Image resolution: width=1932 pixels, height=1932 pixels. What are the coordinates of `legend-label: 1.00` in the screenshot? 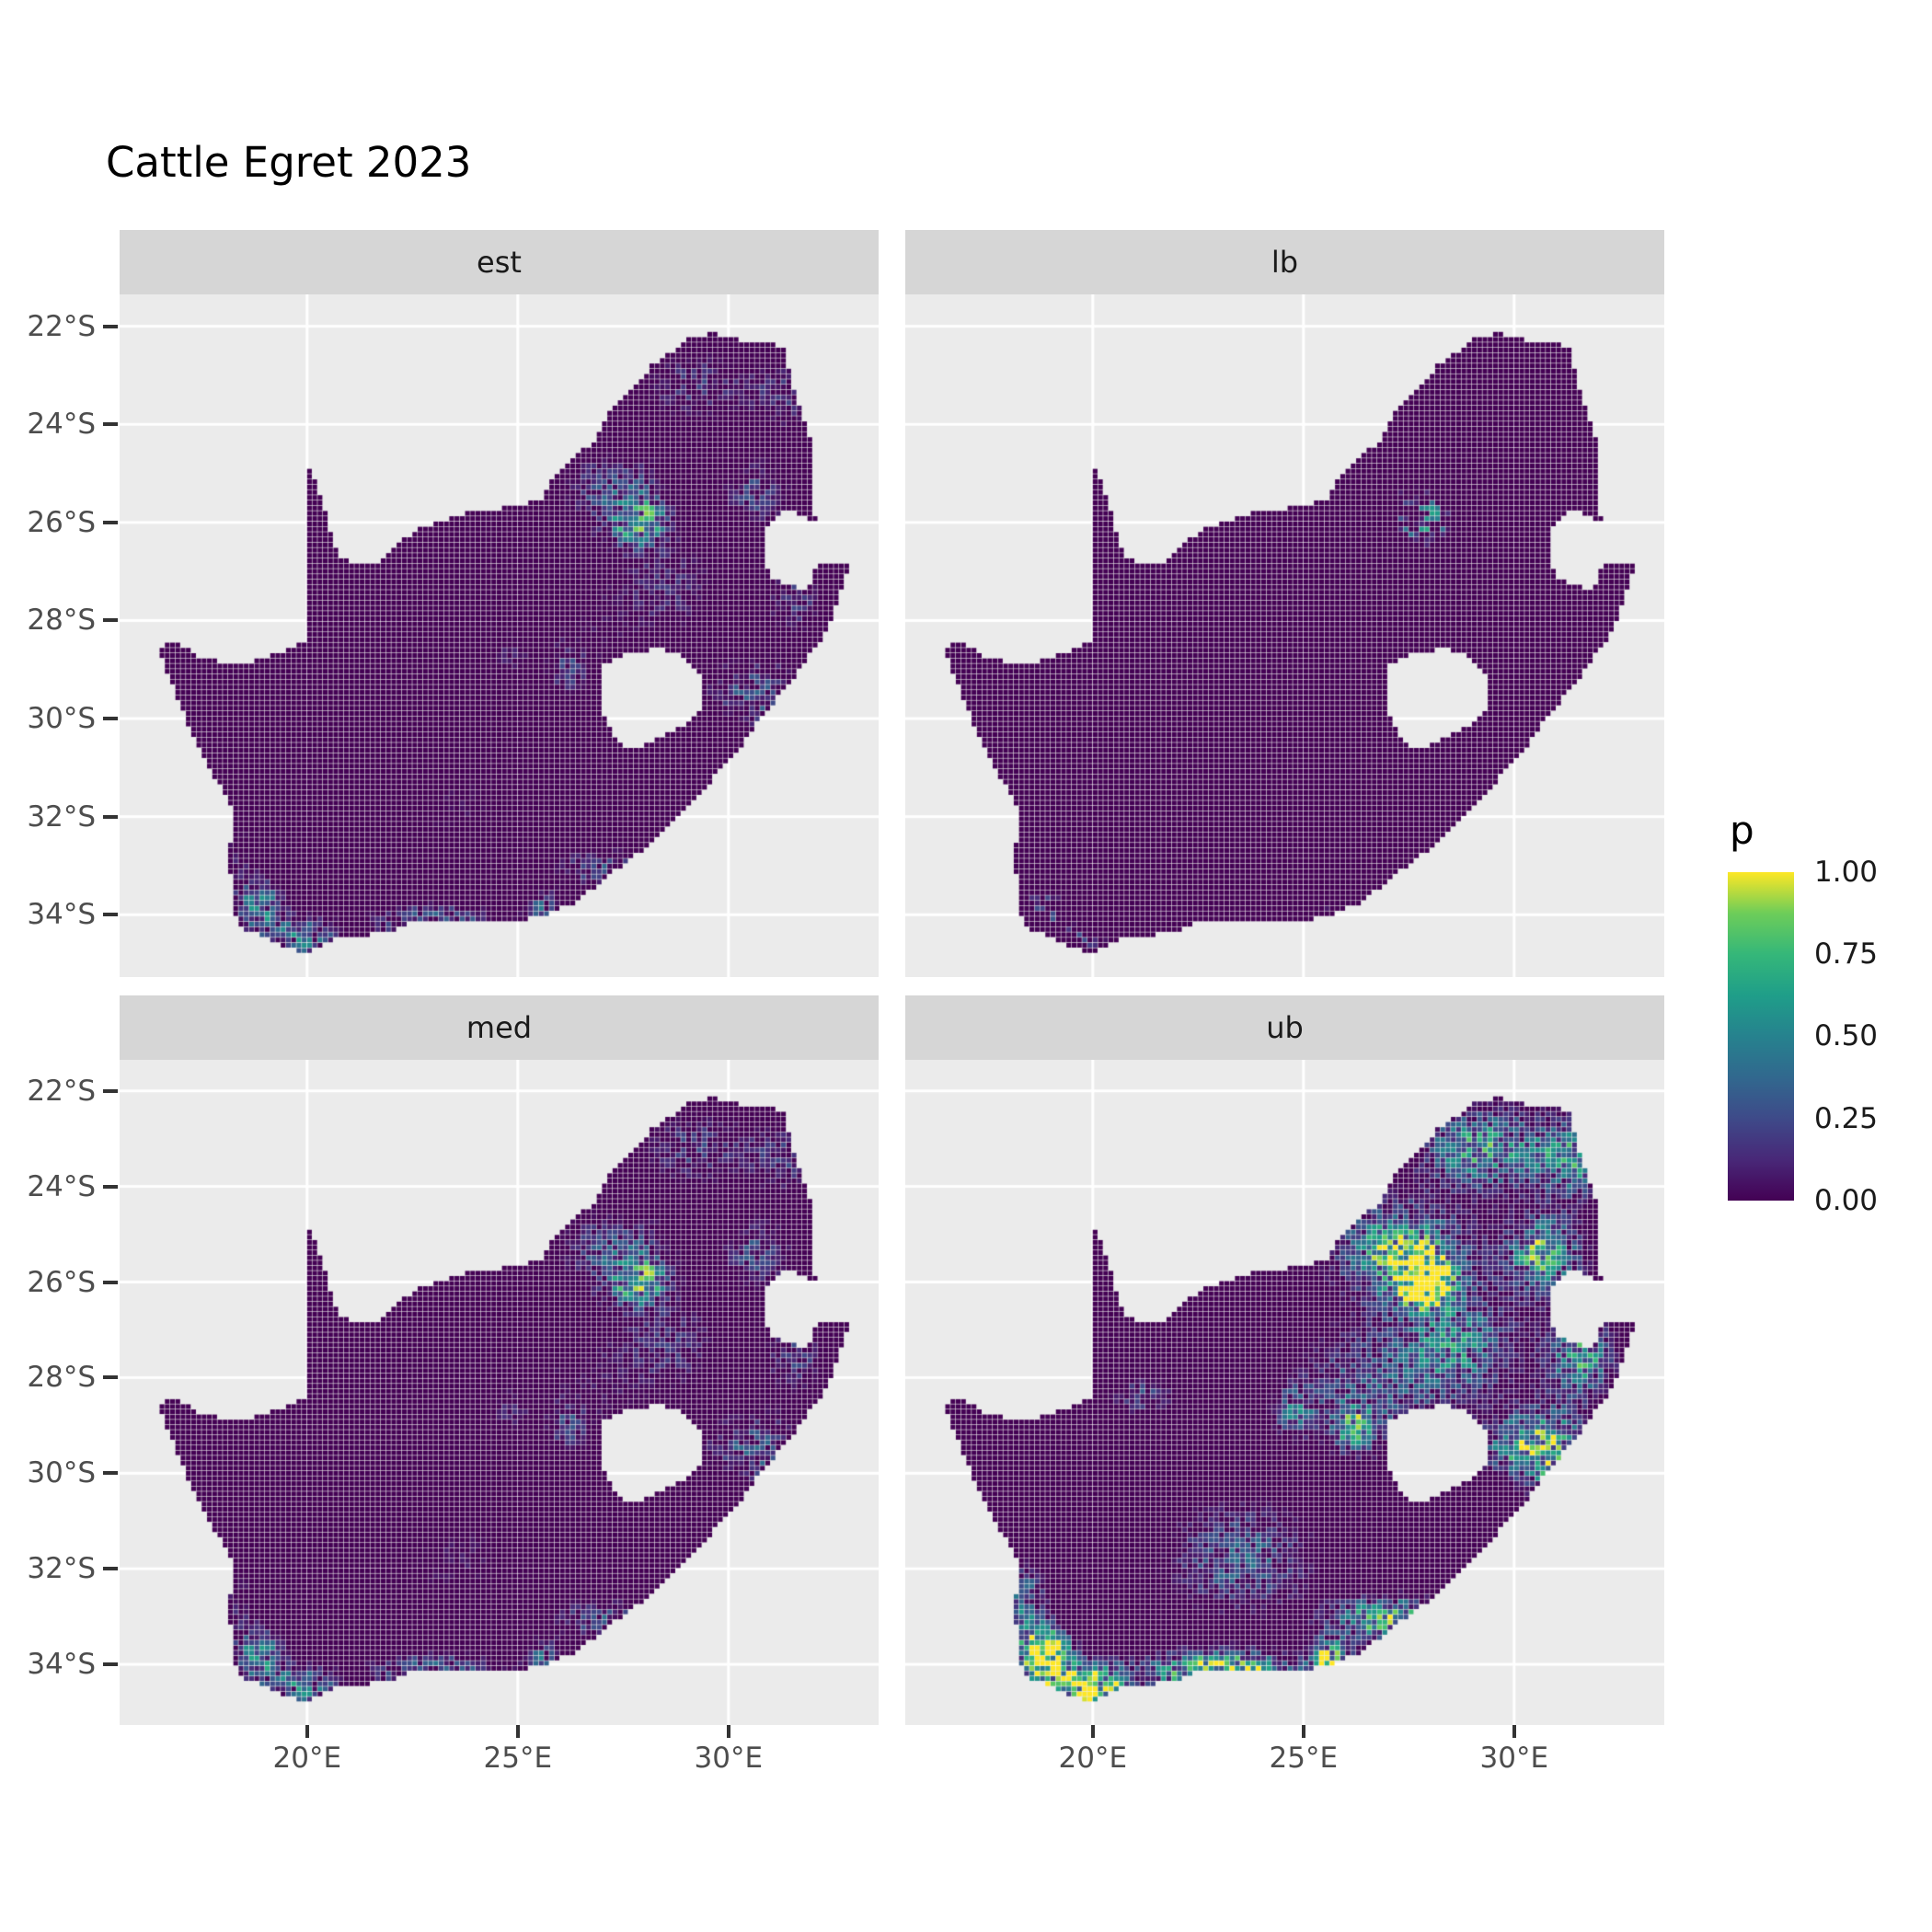 It's located at (1846, 872).